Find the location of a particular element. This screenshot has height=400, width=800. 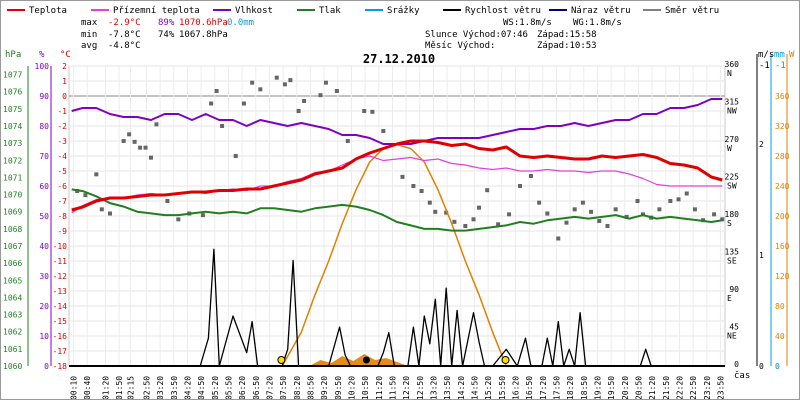

time-tick-label: 20:50 is located at coordinates (638, 387).